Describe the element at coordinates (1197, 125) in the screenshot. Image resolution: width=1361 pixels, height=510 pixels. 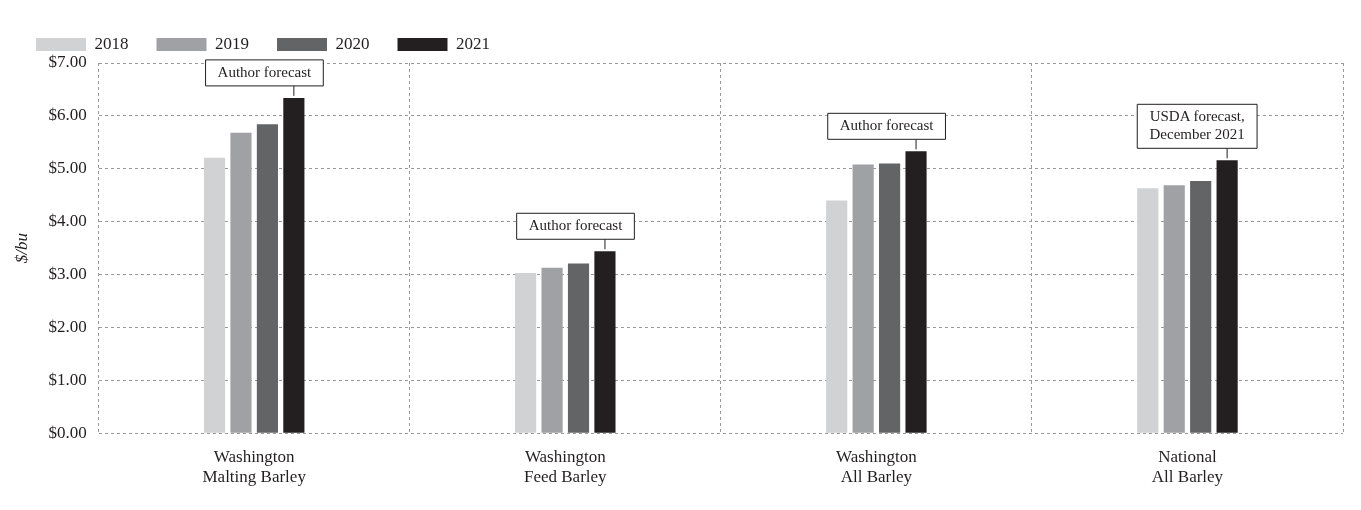
I see `annotation: USDA forecast, December 2021` at that location.